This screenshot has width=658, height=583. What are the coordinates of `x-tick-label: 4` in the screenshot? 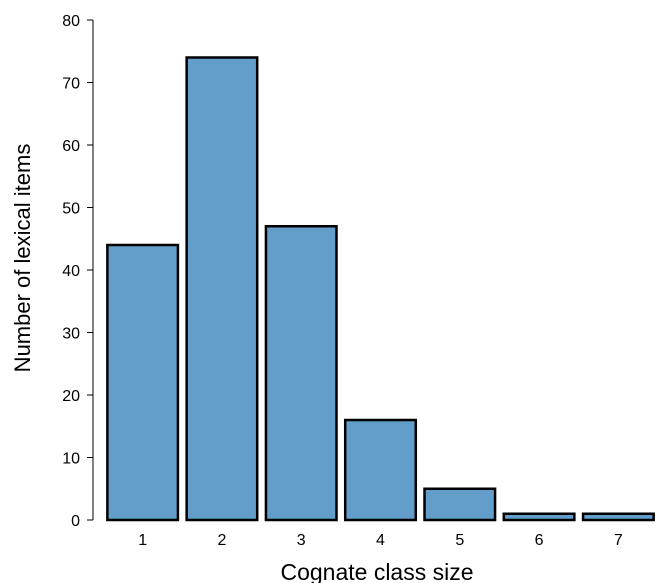 It's located at (380, 540).